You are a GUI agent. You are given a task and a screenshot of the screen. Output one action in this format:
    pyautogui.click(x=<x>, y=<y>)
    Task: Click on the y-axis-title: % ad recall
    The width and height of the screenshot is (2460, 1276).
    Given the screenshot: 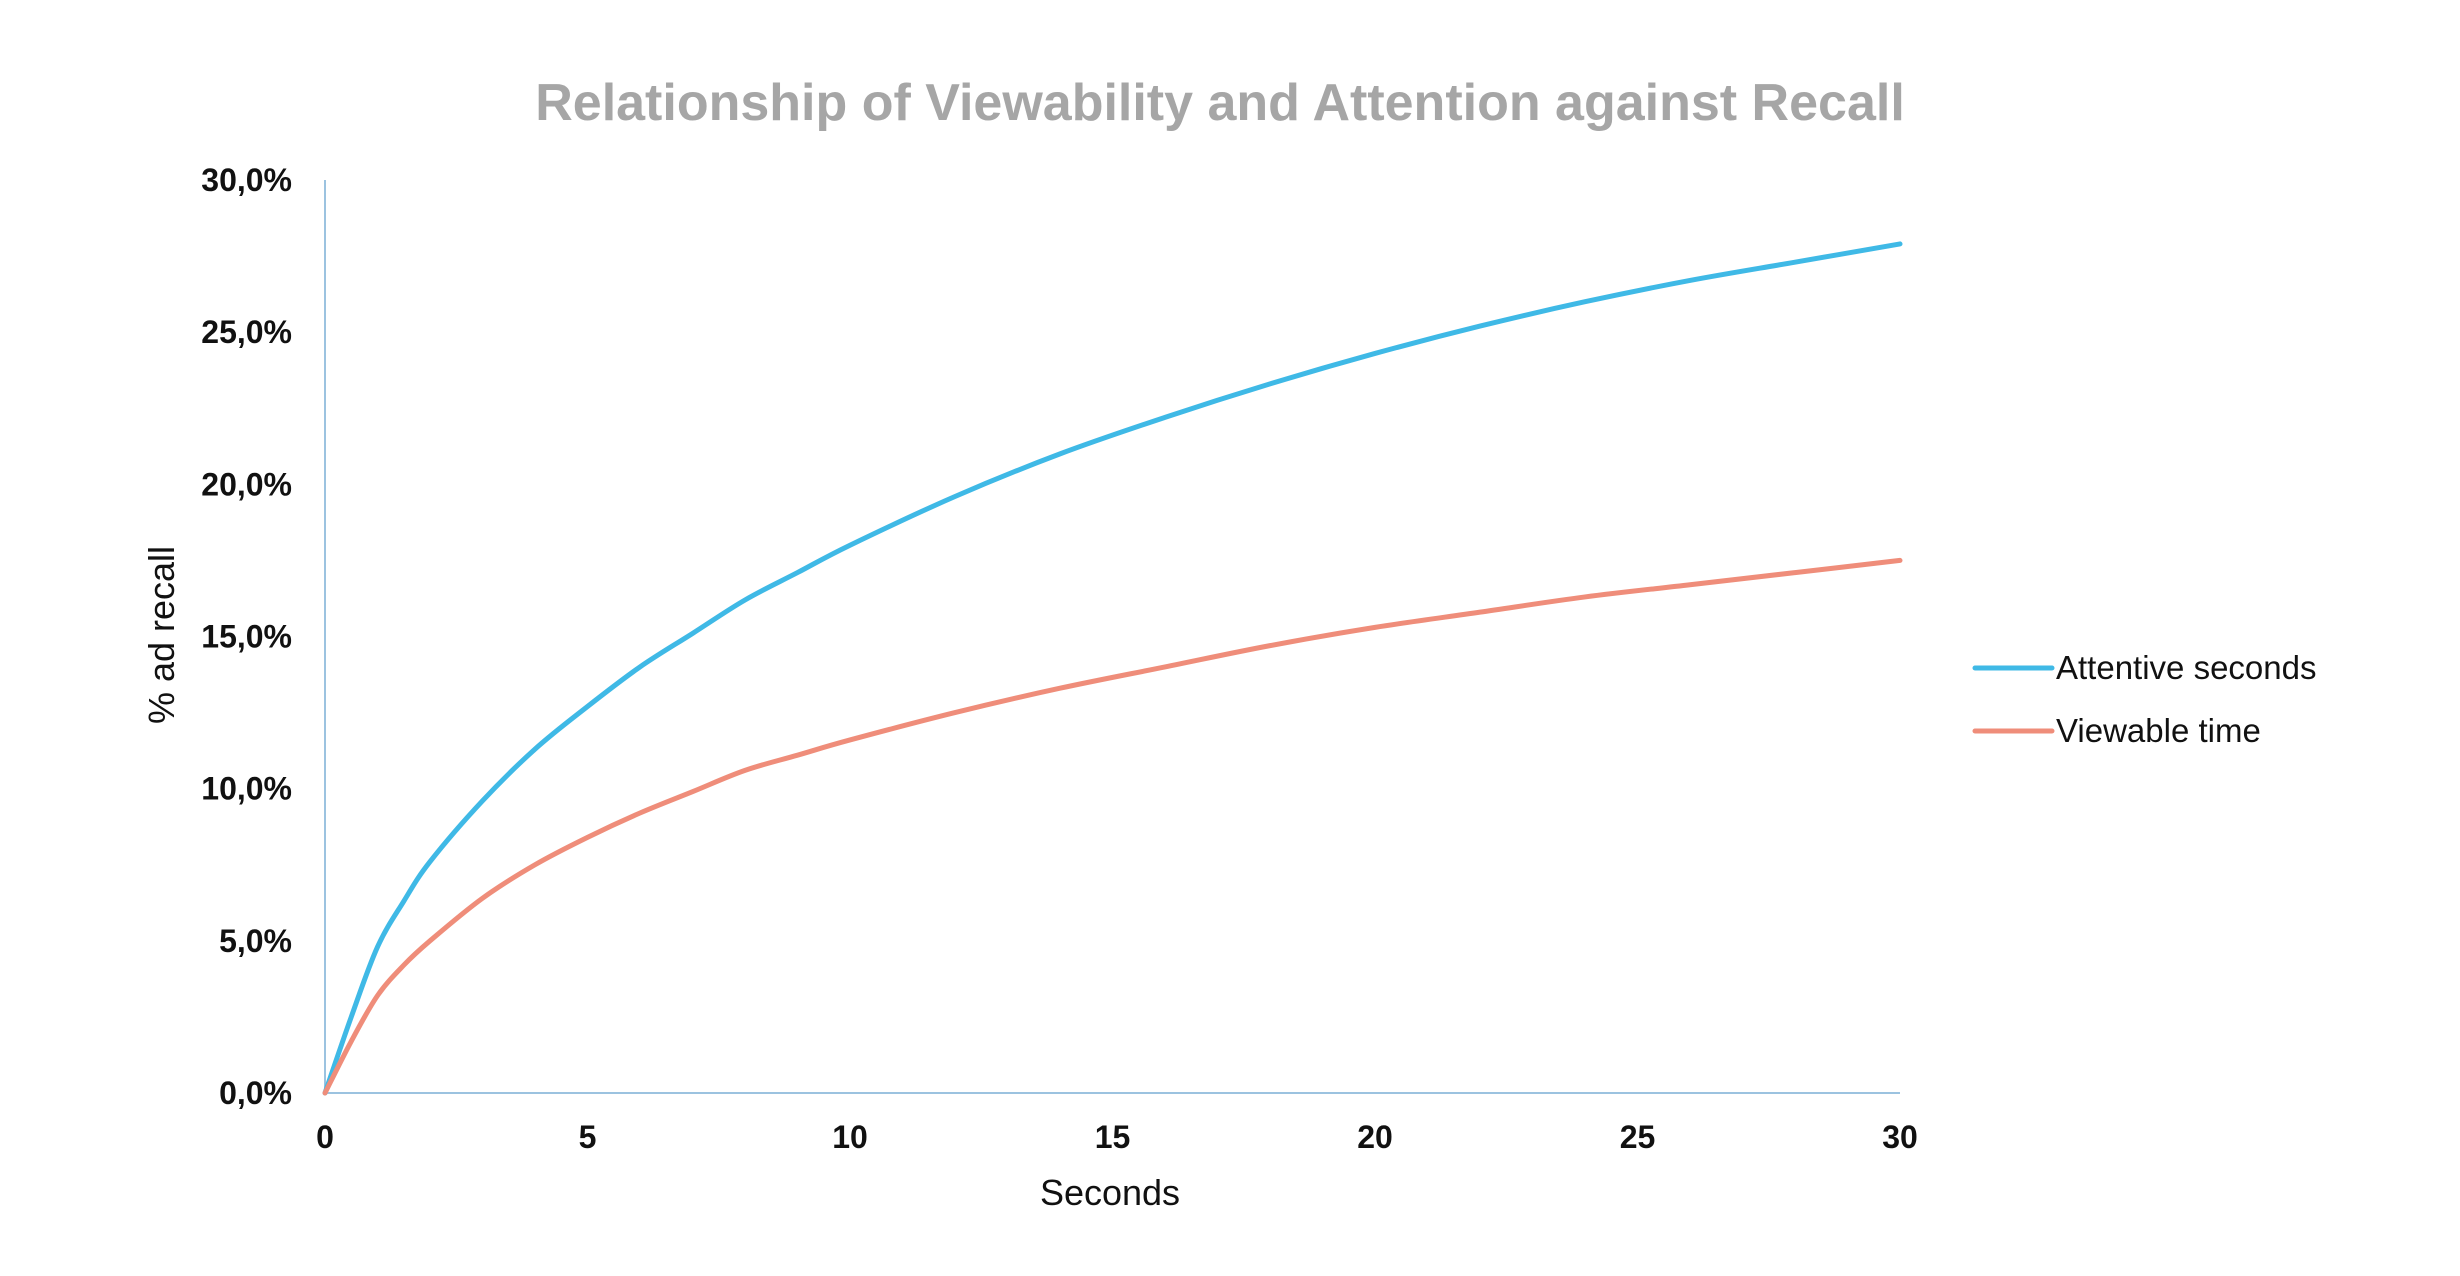 What is the action you would take?
    pyautogui.click(x=161, y=635)
    